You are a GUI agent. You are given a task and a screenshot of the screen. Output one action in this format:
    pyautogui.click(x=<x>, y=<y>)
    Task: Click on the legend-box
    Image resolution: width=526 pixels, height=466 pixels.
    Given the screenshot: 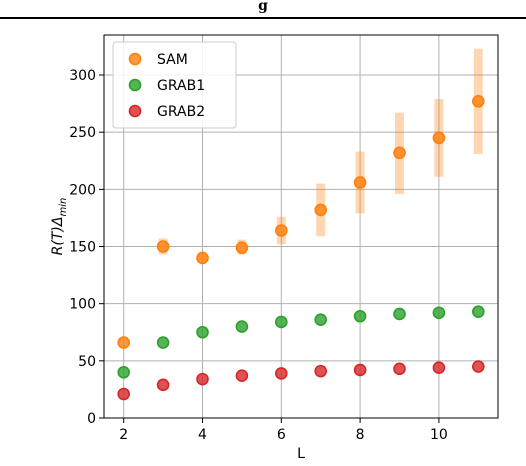 What is the action you would take?
    pyautogui.click(x=174, y=85)
    